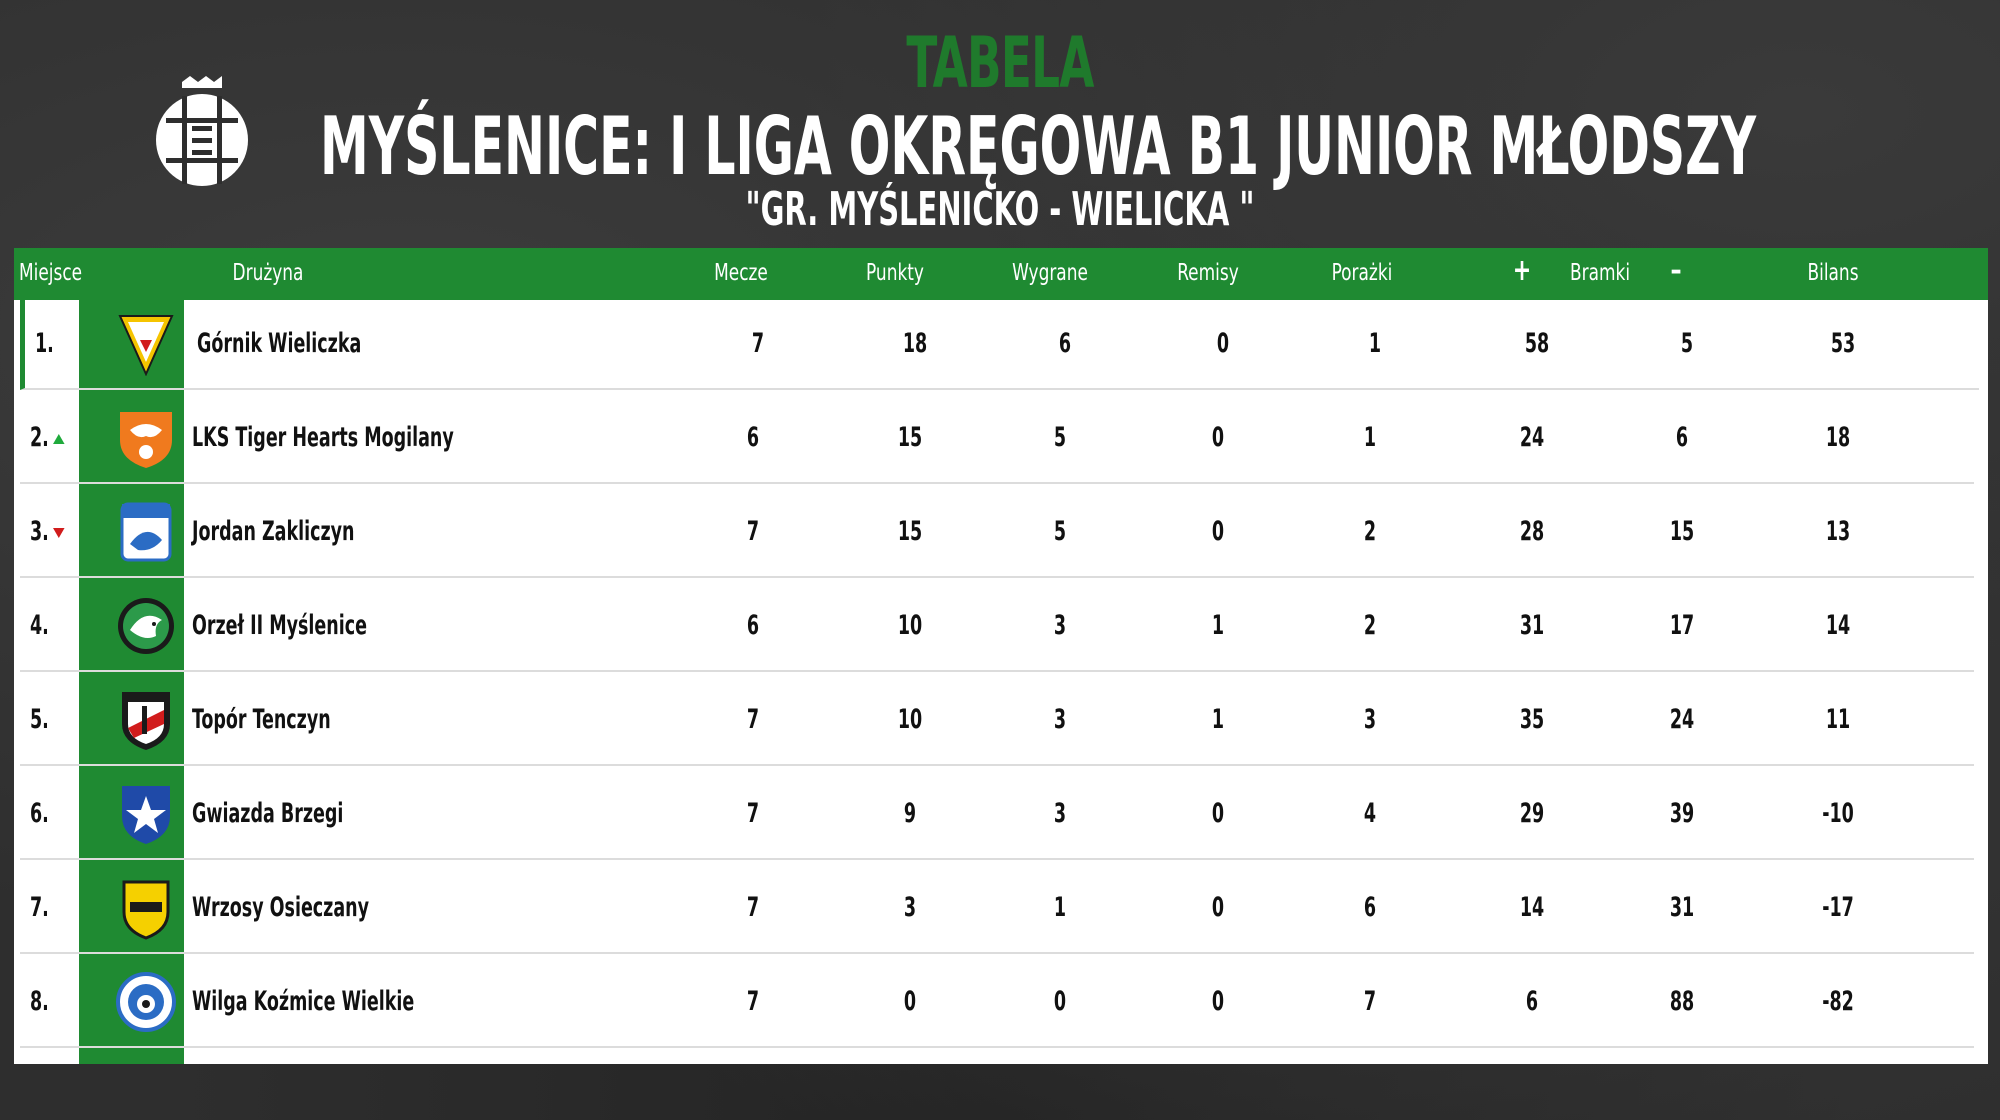 This screenshot has width=2000, height=1120. I want to click on col-balance: Bilans, so click(1833, 273).